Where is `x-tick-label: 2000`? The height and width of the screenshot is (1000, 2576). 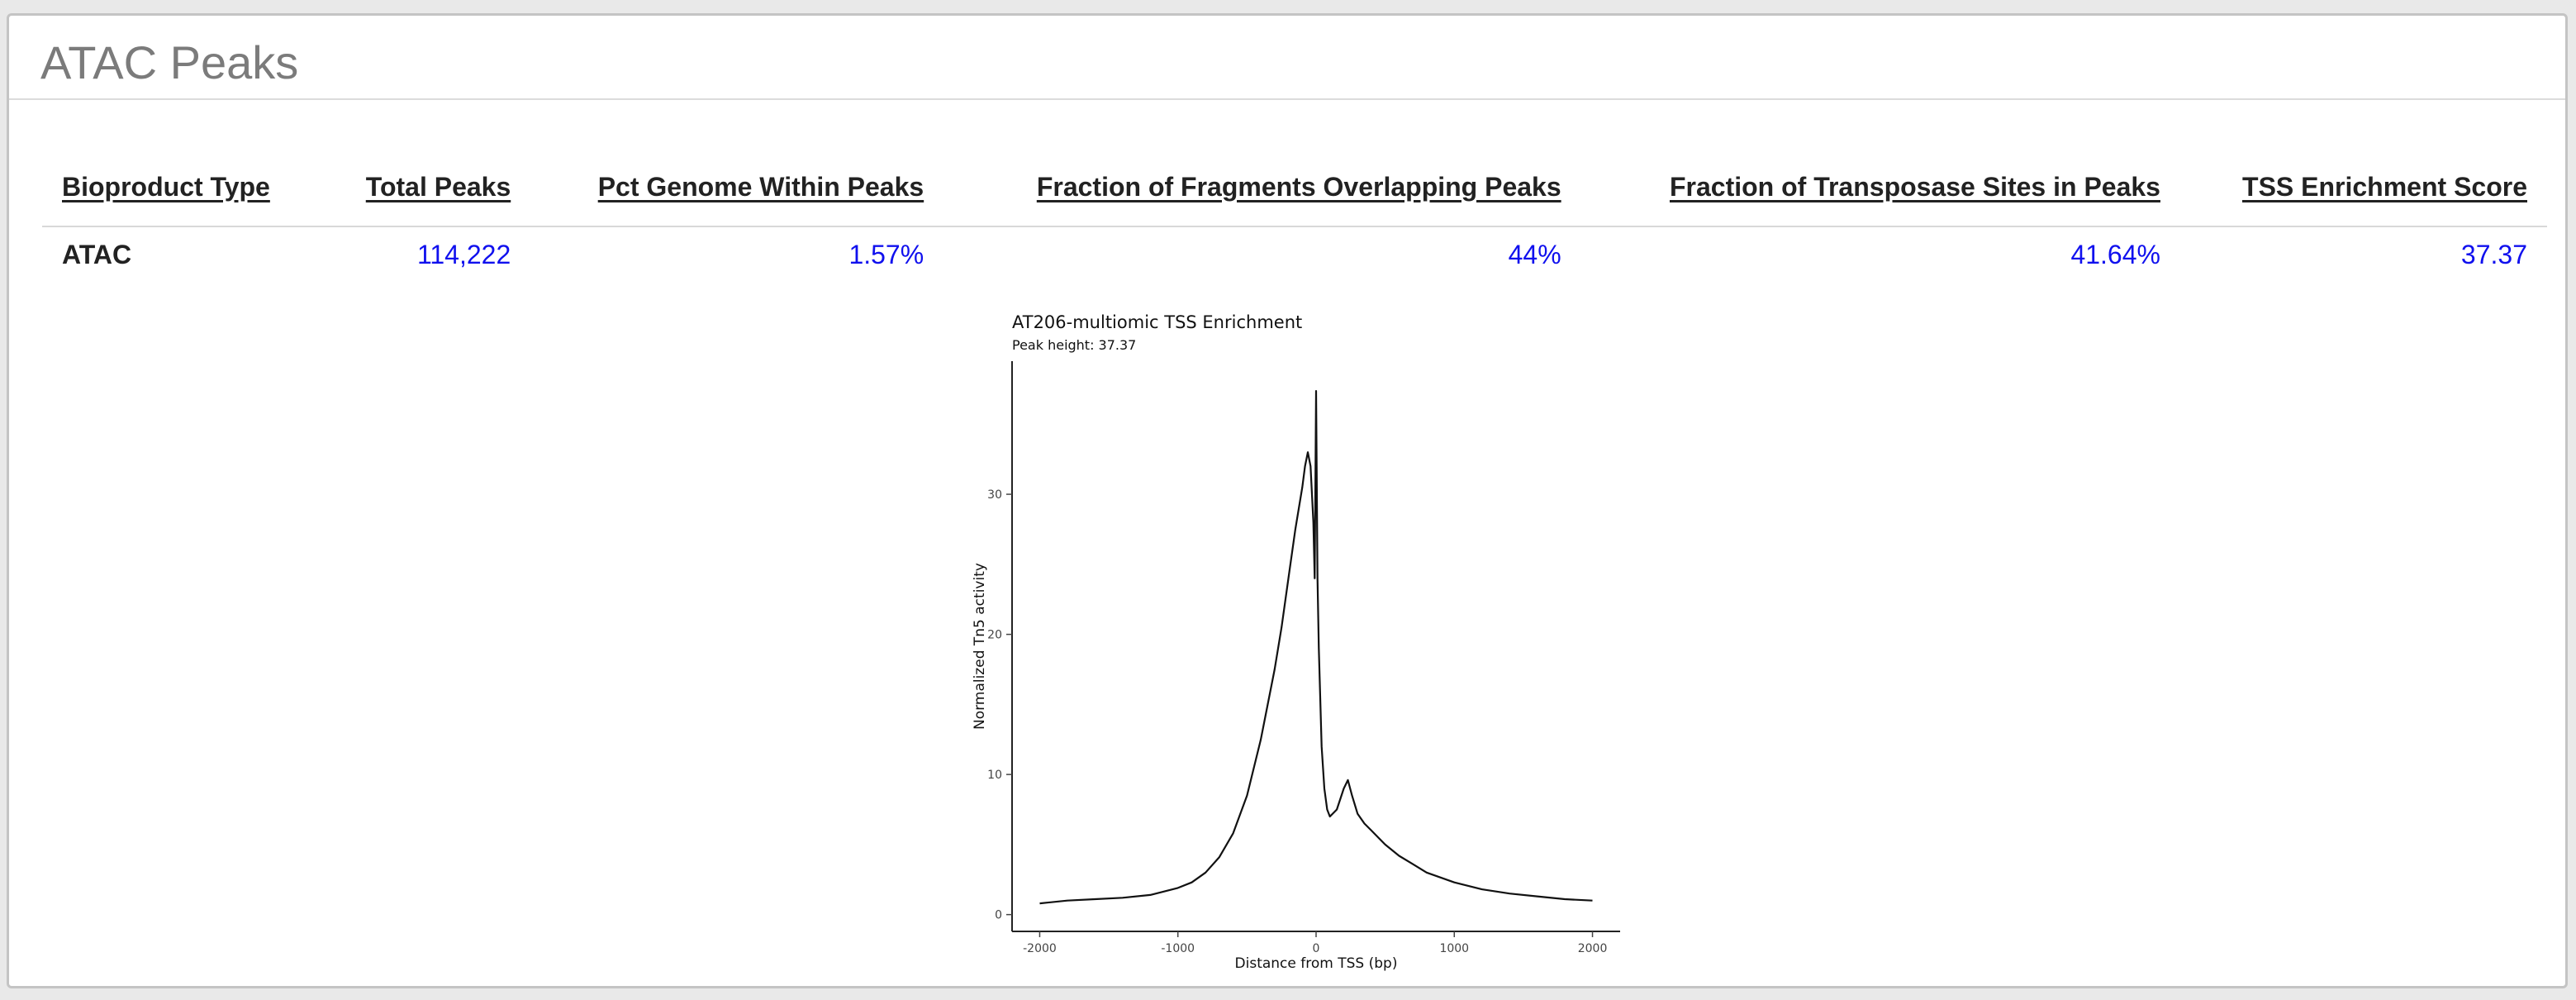
x-tick-label: 2000 is located at coordinates (1593, 948).